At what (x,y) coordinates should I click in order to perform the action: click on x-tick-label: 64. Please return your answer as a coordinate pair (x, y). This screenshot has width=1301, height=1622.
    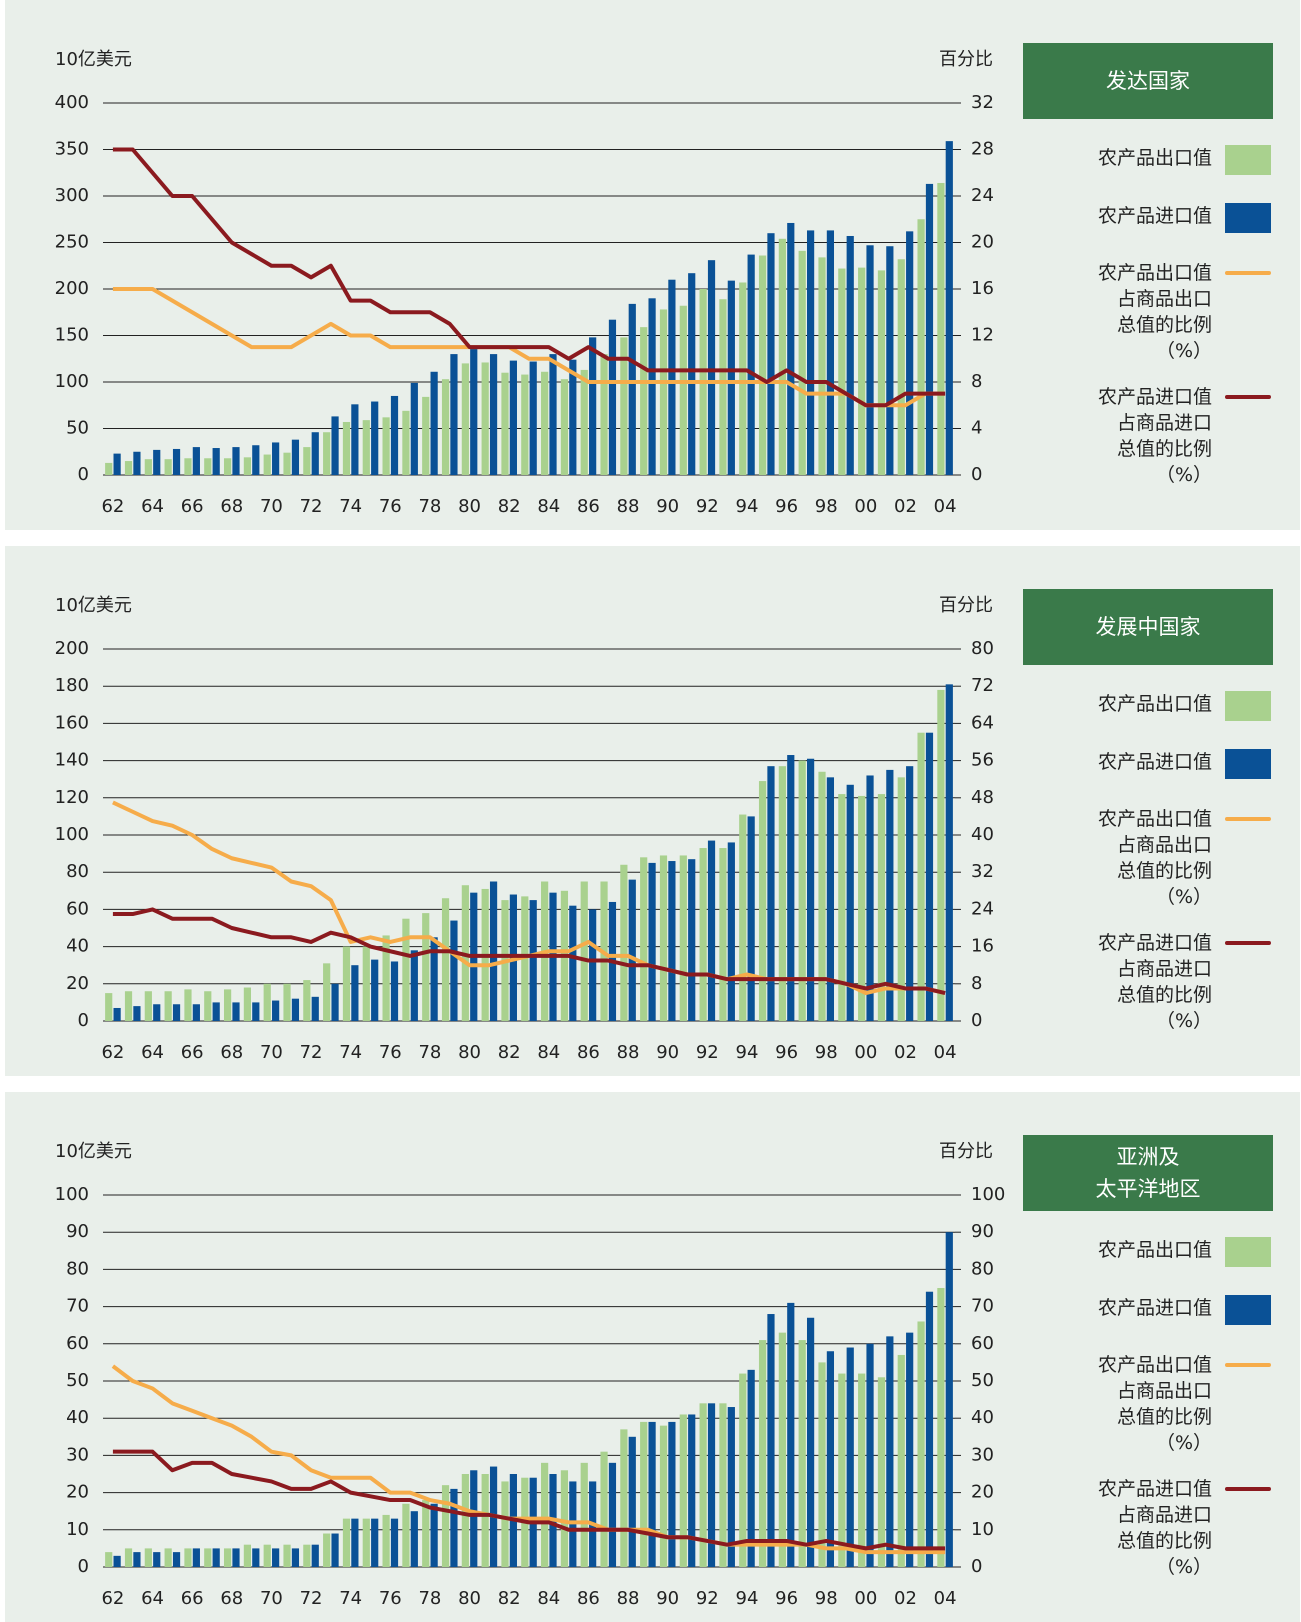
    Looking at the image, I should click on (152, 506).